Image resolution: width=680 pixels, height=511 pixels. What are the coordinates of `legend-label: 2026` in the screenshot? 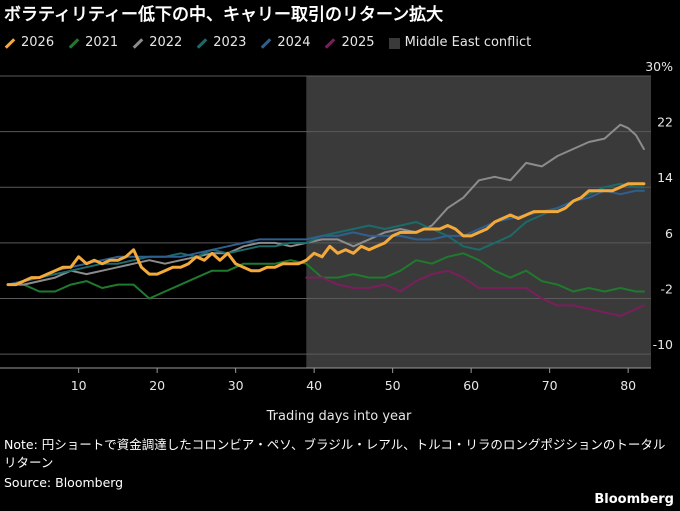 It's located at (38, 42).